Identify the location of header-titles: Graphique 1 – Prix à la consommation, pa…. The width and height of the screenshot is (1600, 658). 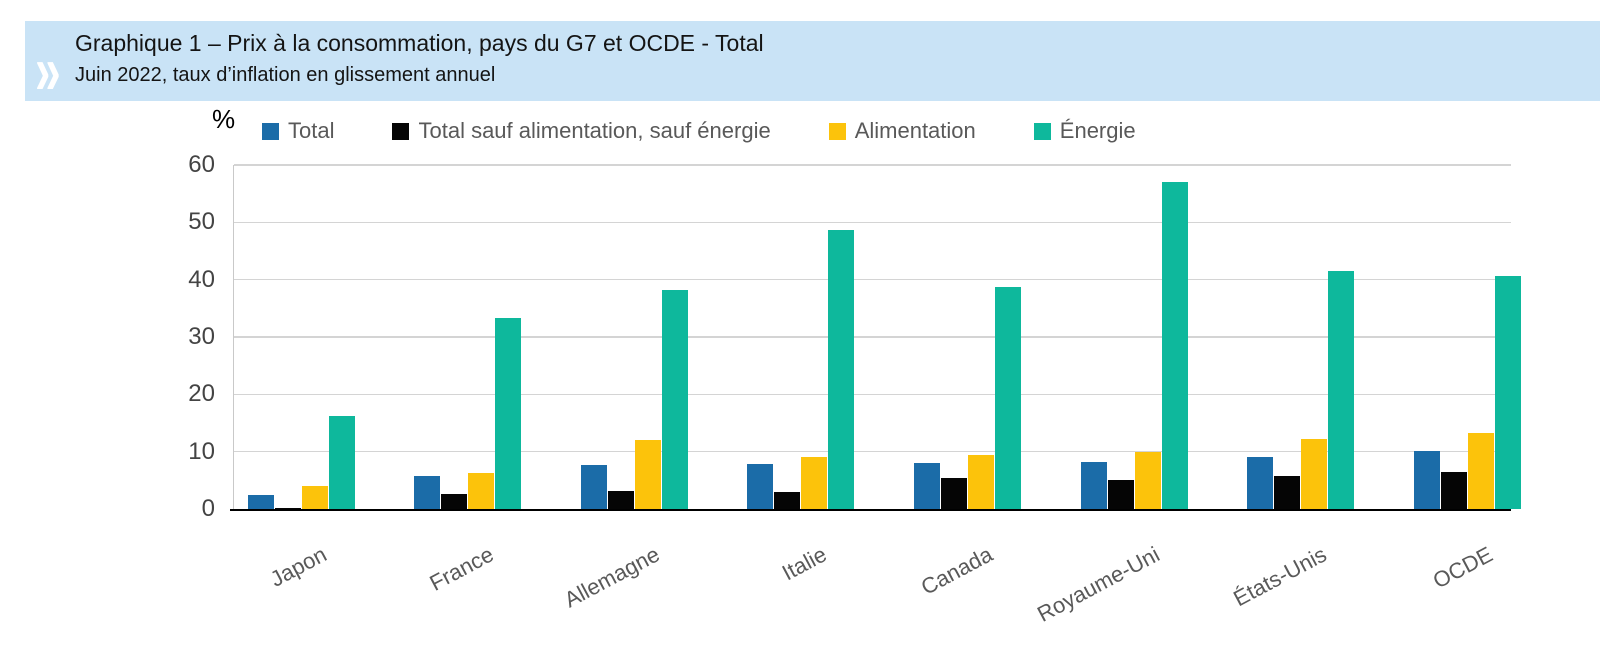
(419, 58).